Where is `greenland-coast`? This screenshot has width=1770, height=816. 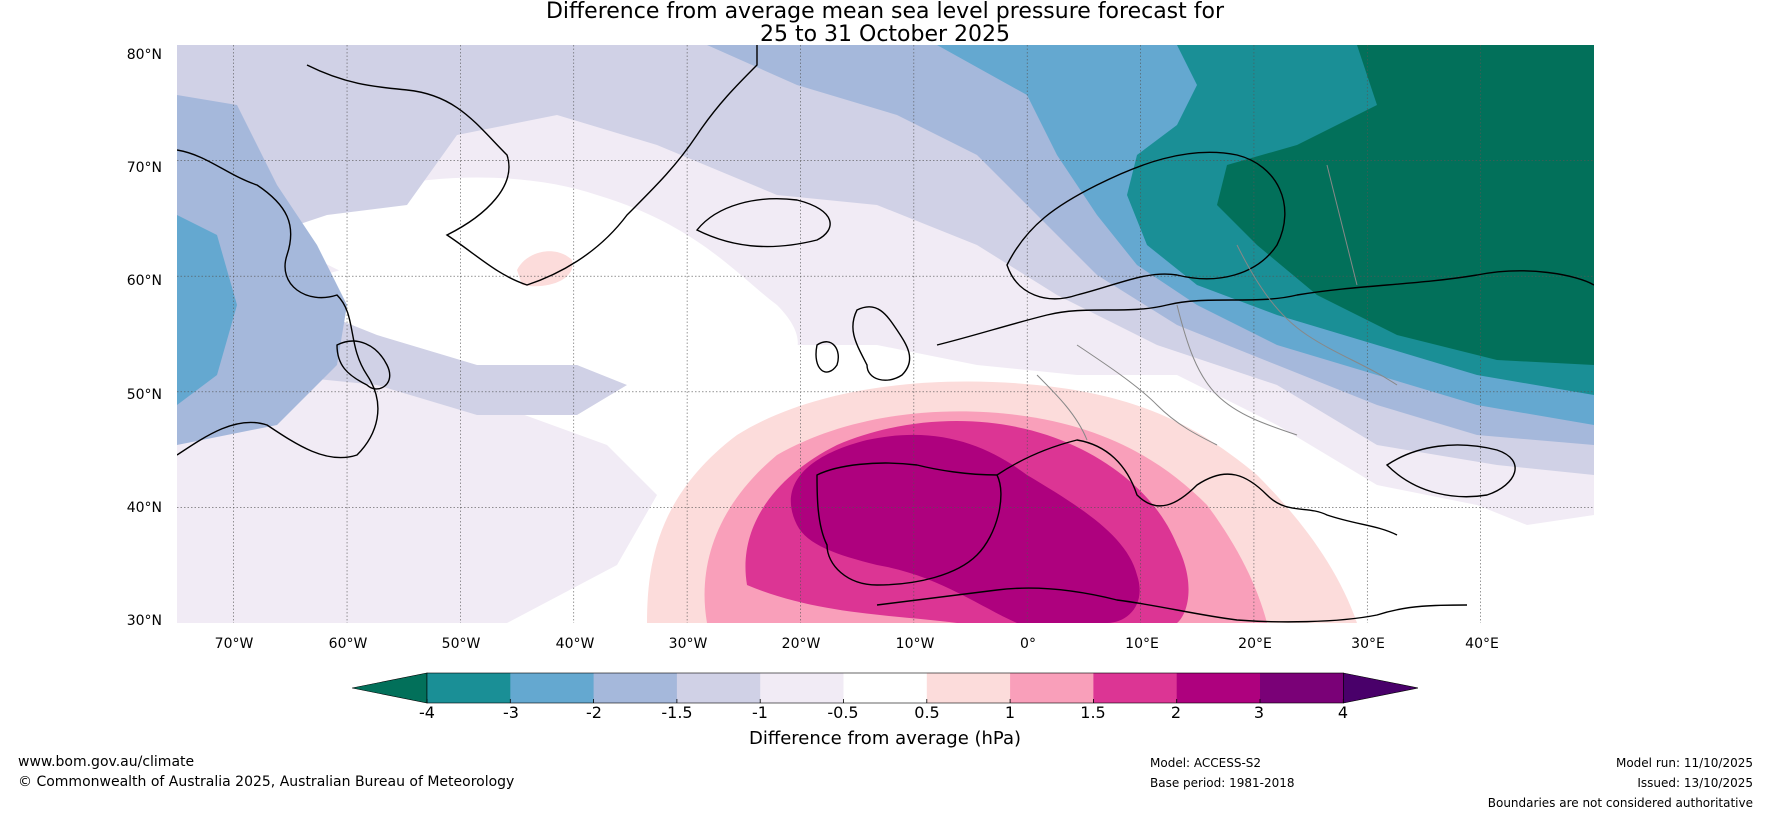
greenland-coast is located at coordinates (582, 165).